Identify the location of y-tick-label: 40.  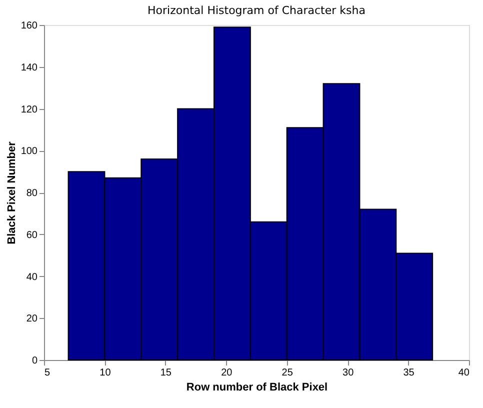
(32, 277).